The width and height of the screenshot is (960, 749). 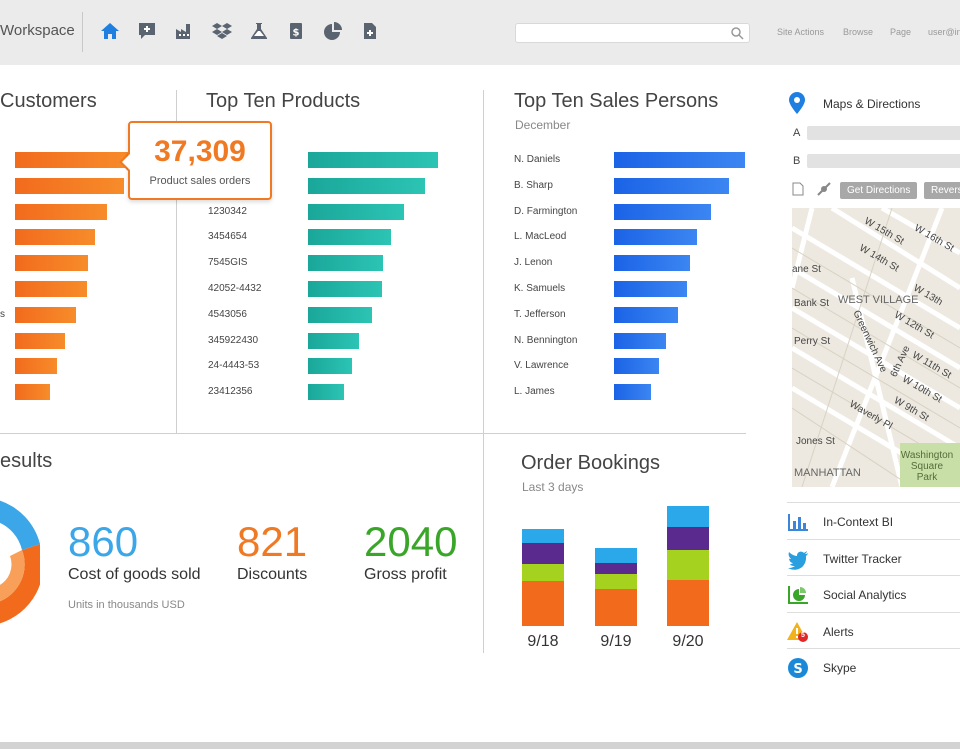 I want to click on donut-segment-orange, so click(x=20, y=584).